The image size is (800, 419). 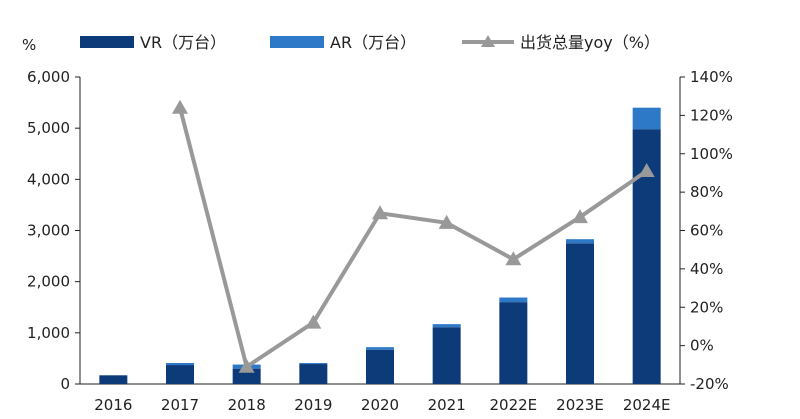 What do you see at coordinates (65, 384) in the screenshot?
I see `left-tick-label: 0` at bounding box center [65, 384].